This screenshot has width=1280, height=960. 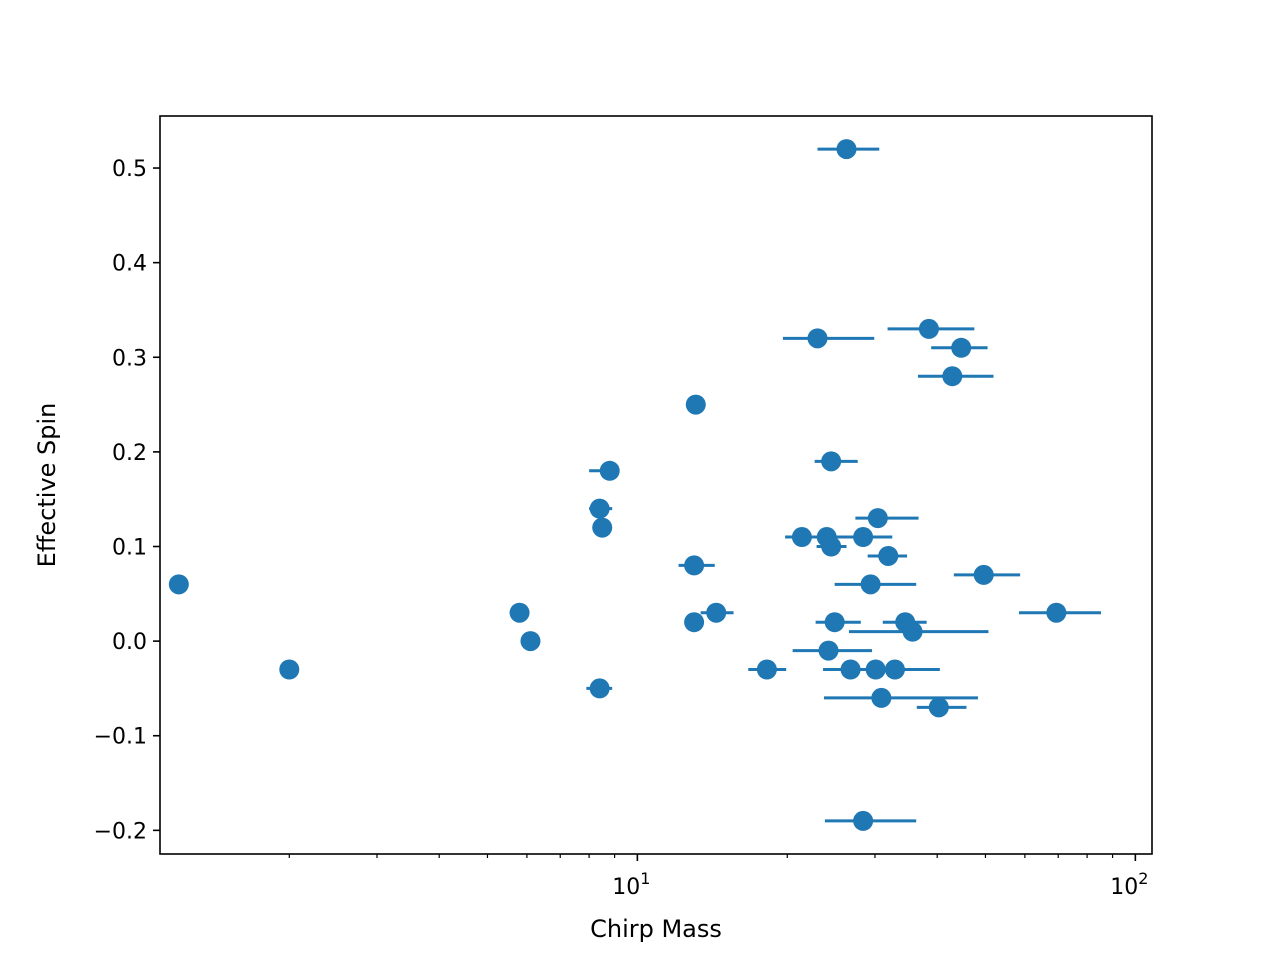 What do you see at coordinates (631, 884) in the screenshot?
I see `x-tick-label: 10¹` at bounding box center [631, 884].